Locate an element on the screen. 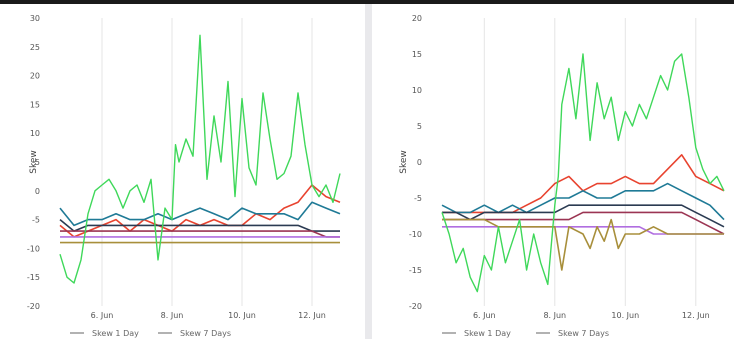  y-tick-label: 30 is located at coordinates (35, 18).